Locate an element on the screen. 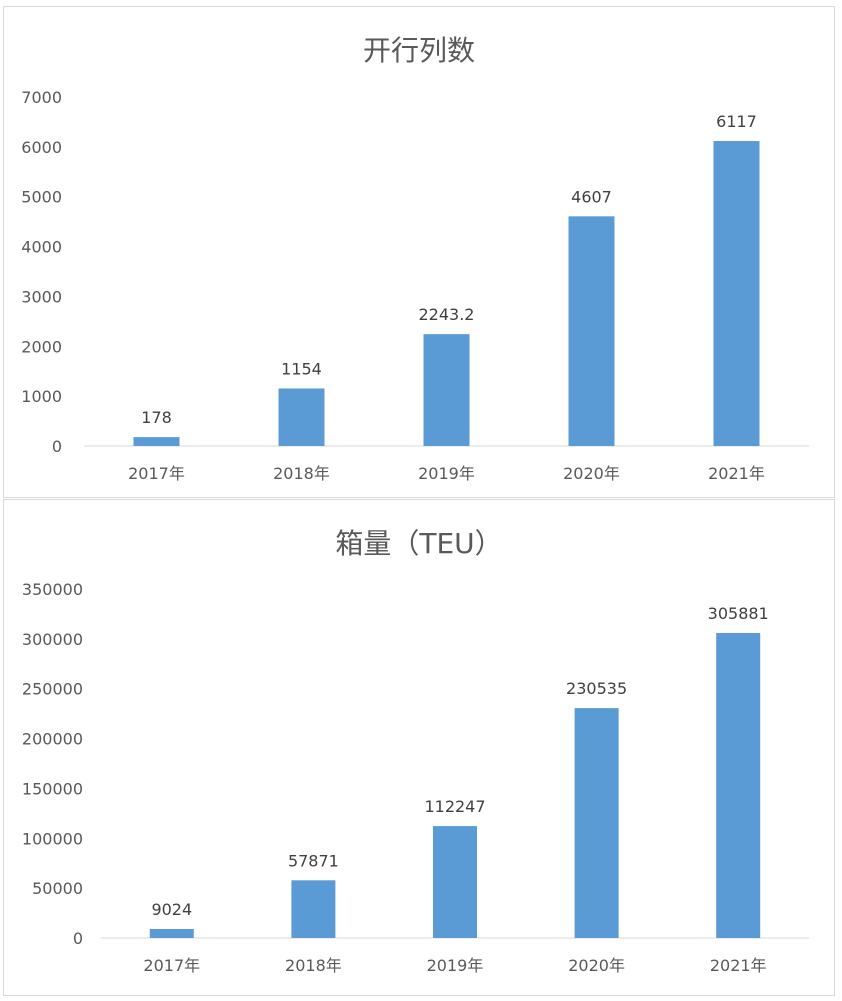 The image size is (842, 1001). chart-title: 箱量（TEU） is located at coordinates (419, 543).